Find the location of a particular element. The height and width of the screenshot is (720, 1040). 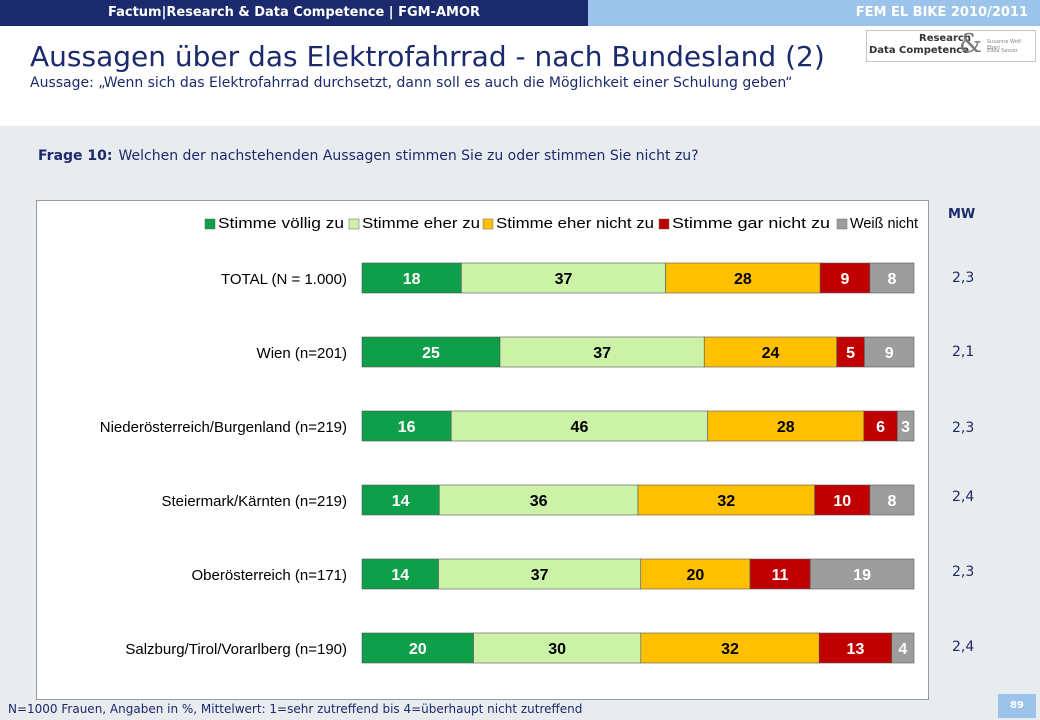

category-label: Salzburg/Tirol/Vorarlberg (n=190) is located at coordinates (236, 649).